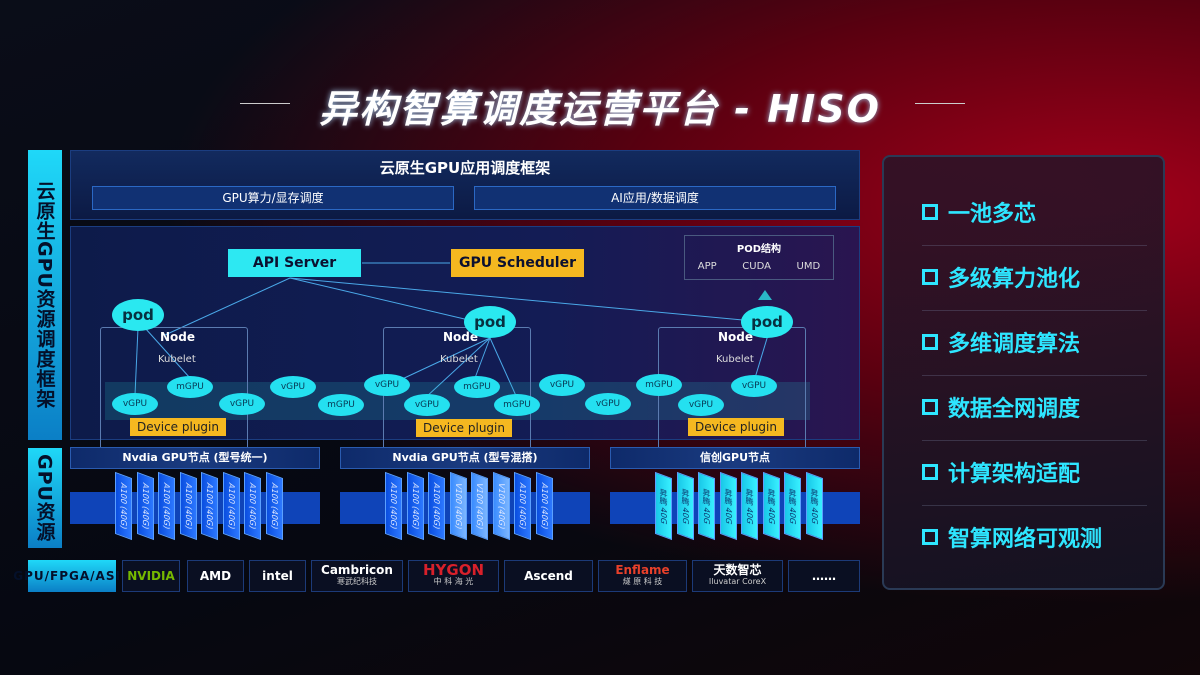 The image size is (1200, 675). I want to click on vendor-name: Enflame, so click(642, 570).